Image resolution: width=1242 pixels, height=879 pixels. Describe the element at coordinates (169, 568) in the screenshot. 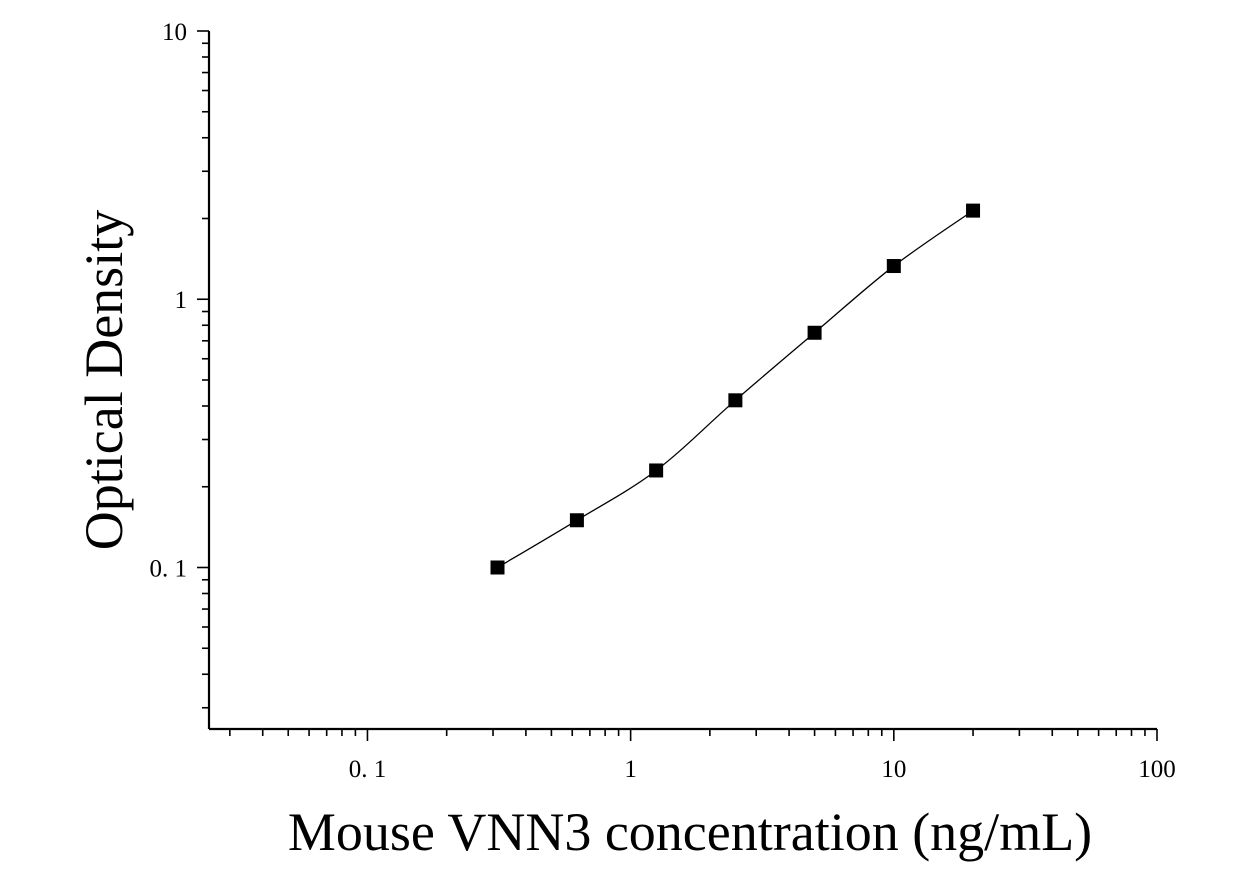

I see `y-tick-label: 0. 1` at that location.